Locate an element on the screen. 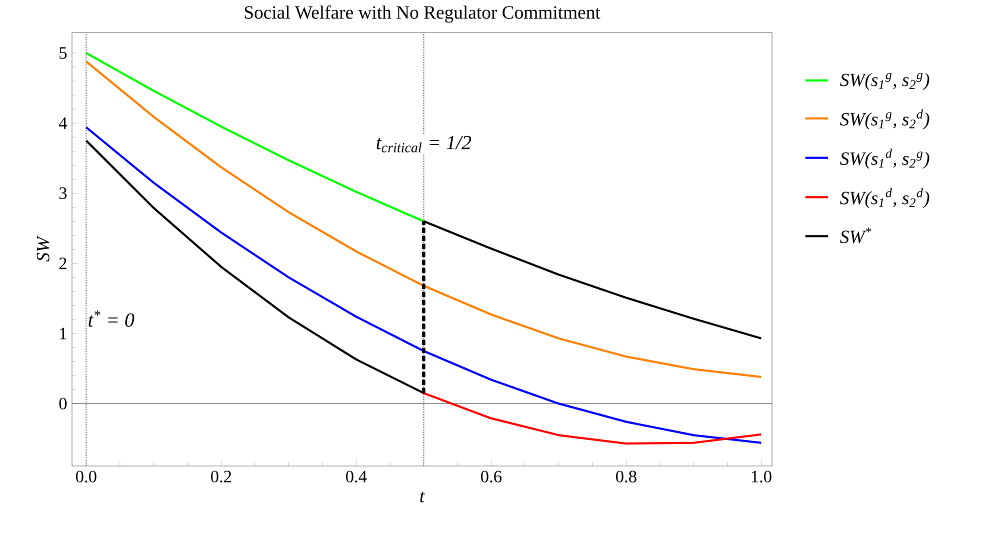 The image size is (987, 546). x-tick-label: 0.6 is located at coordinates (491, 476).